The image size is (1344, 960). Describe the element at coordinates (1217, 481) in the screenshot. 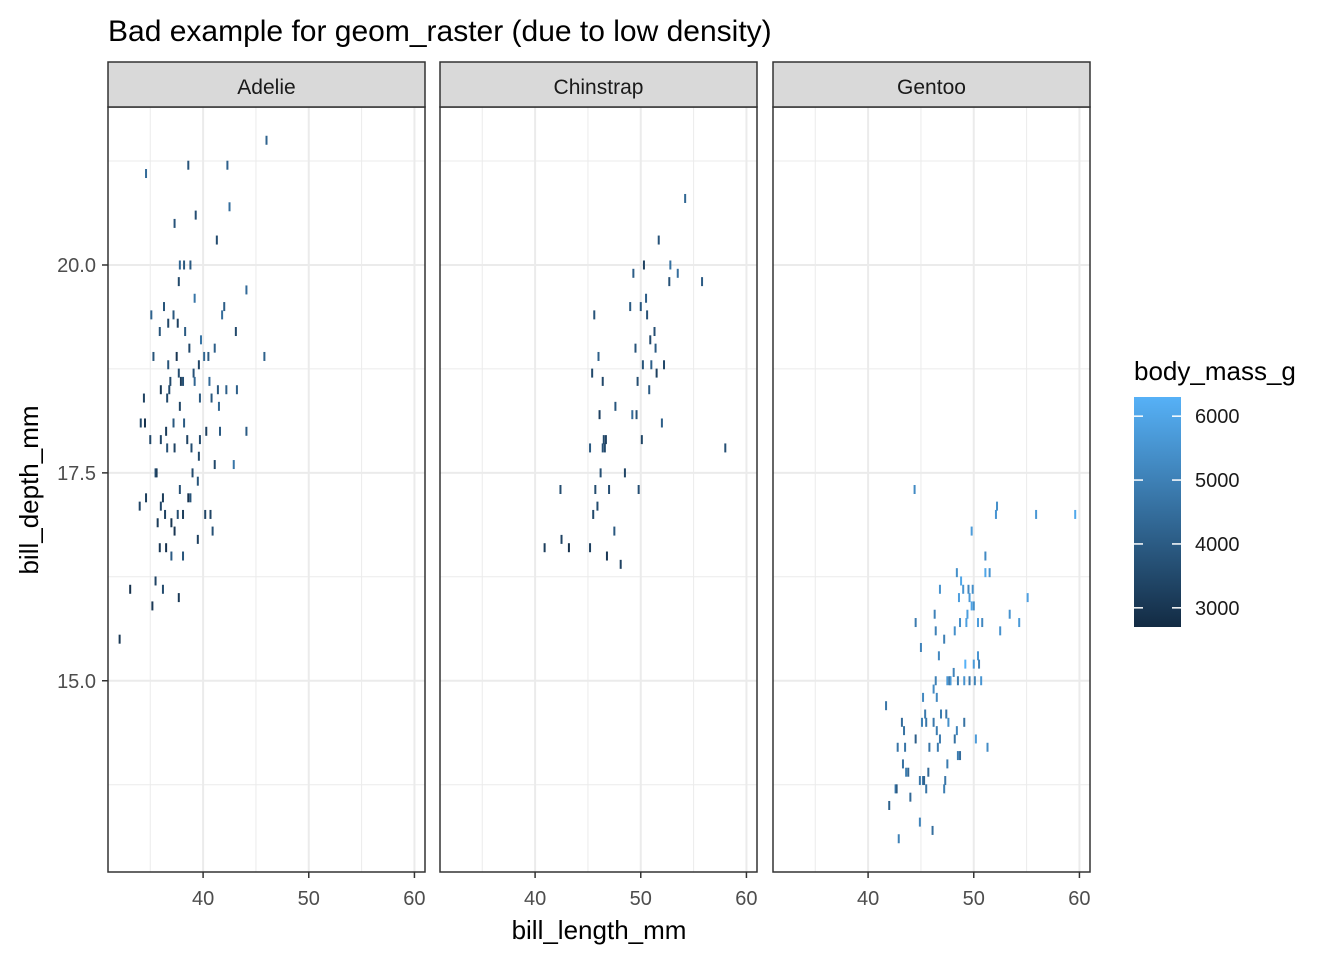

I see `legend-label: 5000` at that location.